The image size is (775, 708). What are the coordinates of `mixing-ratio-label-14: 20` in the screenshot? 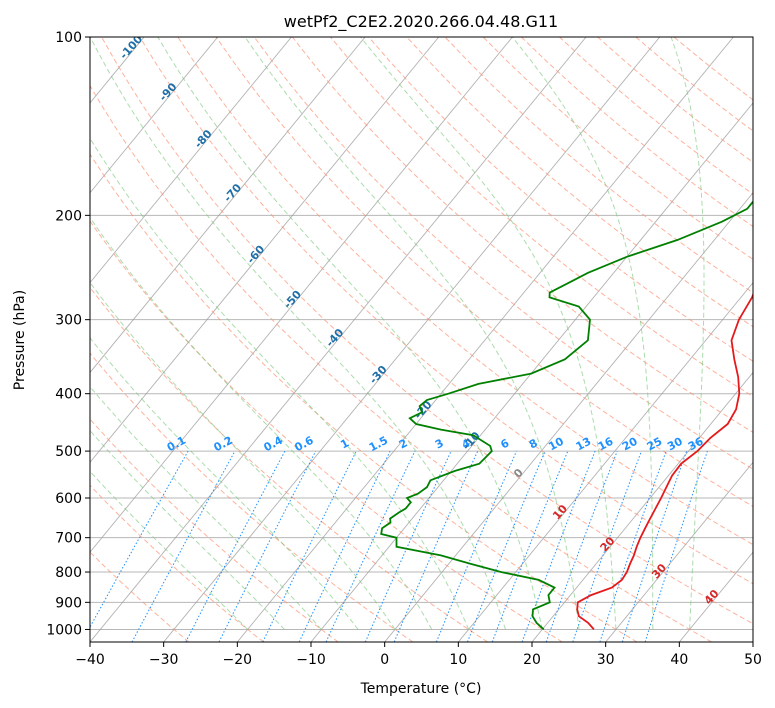 It's located at (630, 444).